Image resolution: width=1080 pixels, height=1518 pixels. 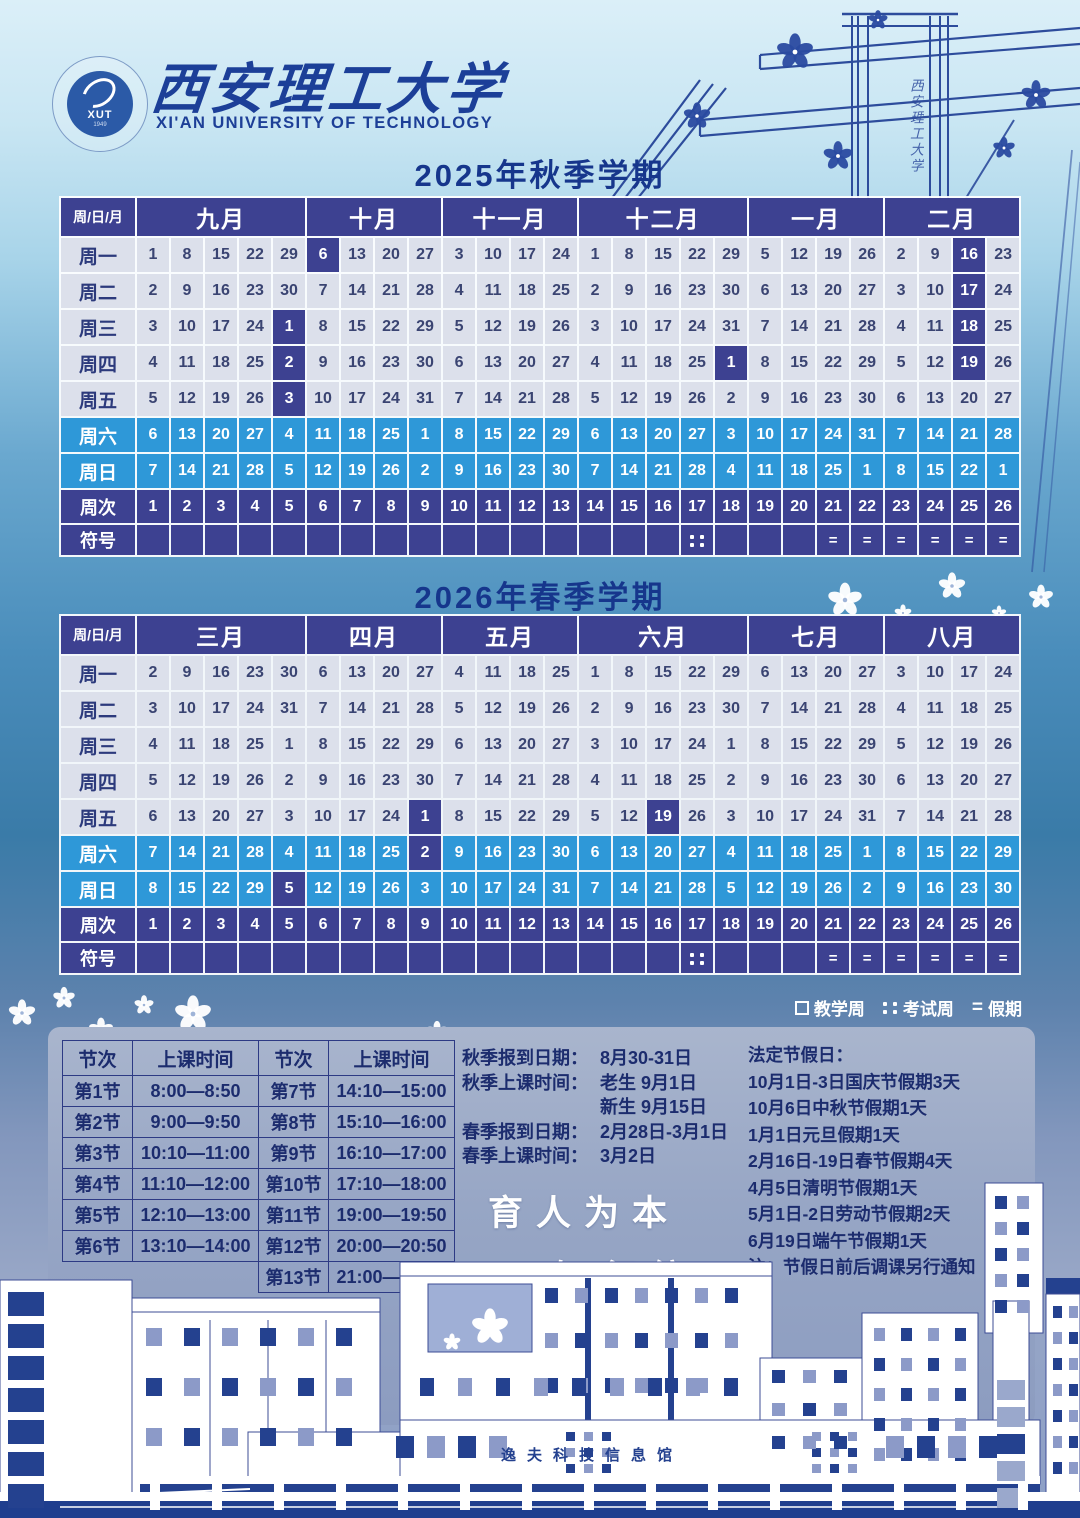 What do you see at coordinates (289, 889) in the screenshot?
I see `holiday-day-cell: 5` at bounding box center [289, 889].